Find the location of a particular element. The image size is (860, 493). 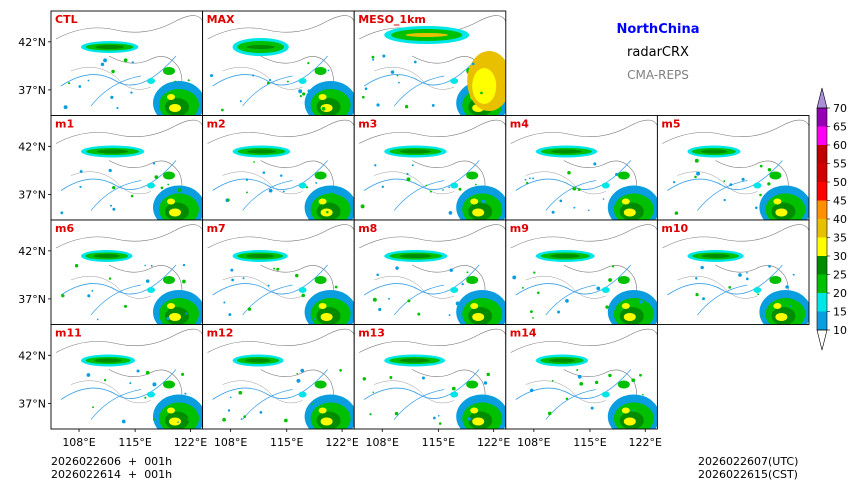

panel-m10: m10 is located at coordinates (733, 272).